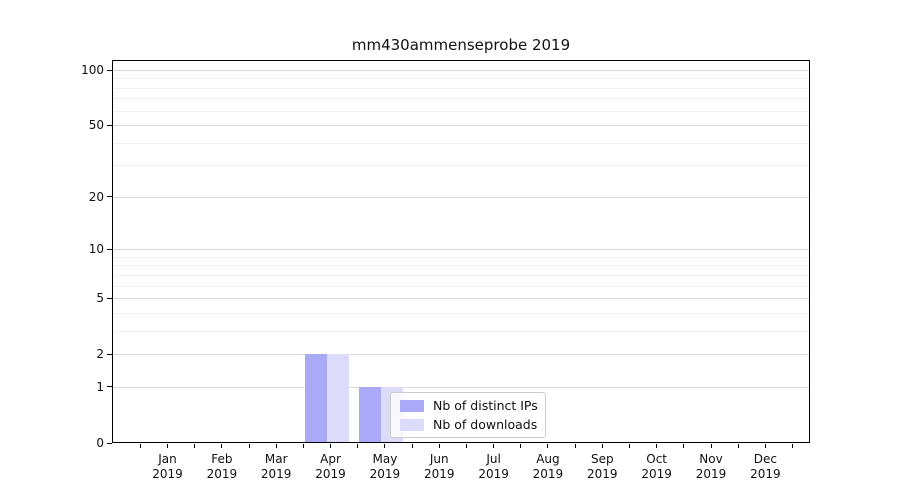 The image size is (900, 500). What do you see at coordinates (412, 405) in the screenshot?
I see `legend-swatch-distinct-ips` at bounding box center [412, 405].